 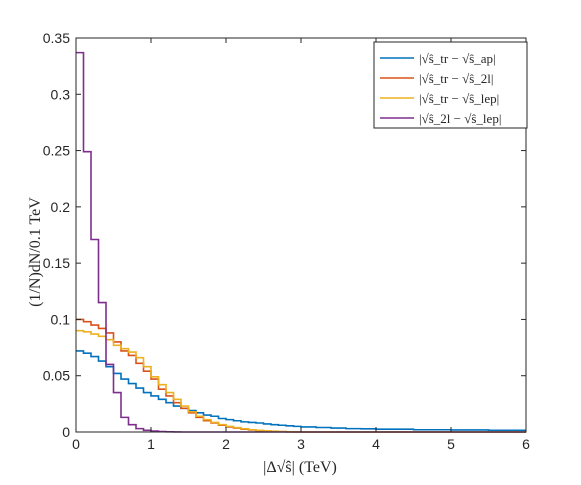 I want to click on y-tick-label: 0.35, so click(x=56, y=38).